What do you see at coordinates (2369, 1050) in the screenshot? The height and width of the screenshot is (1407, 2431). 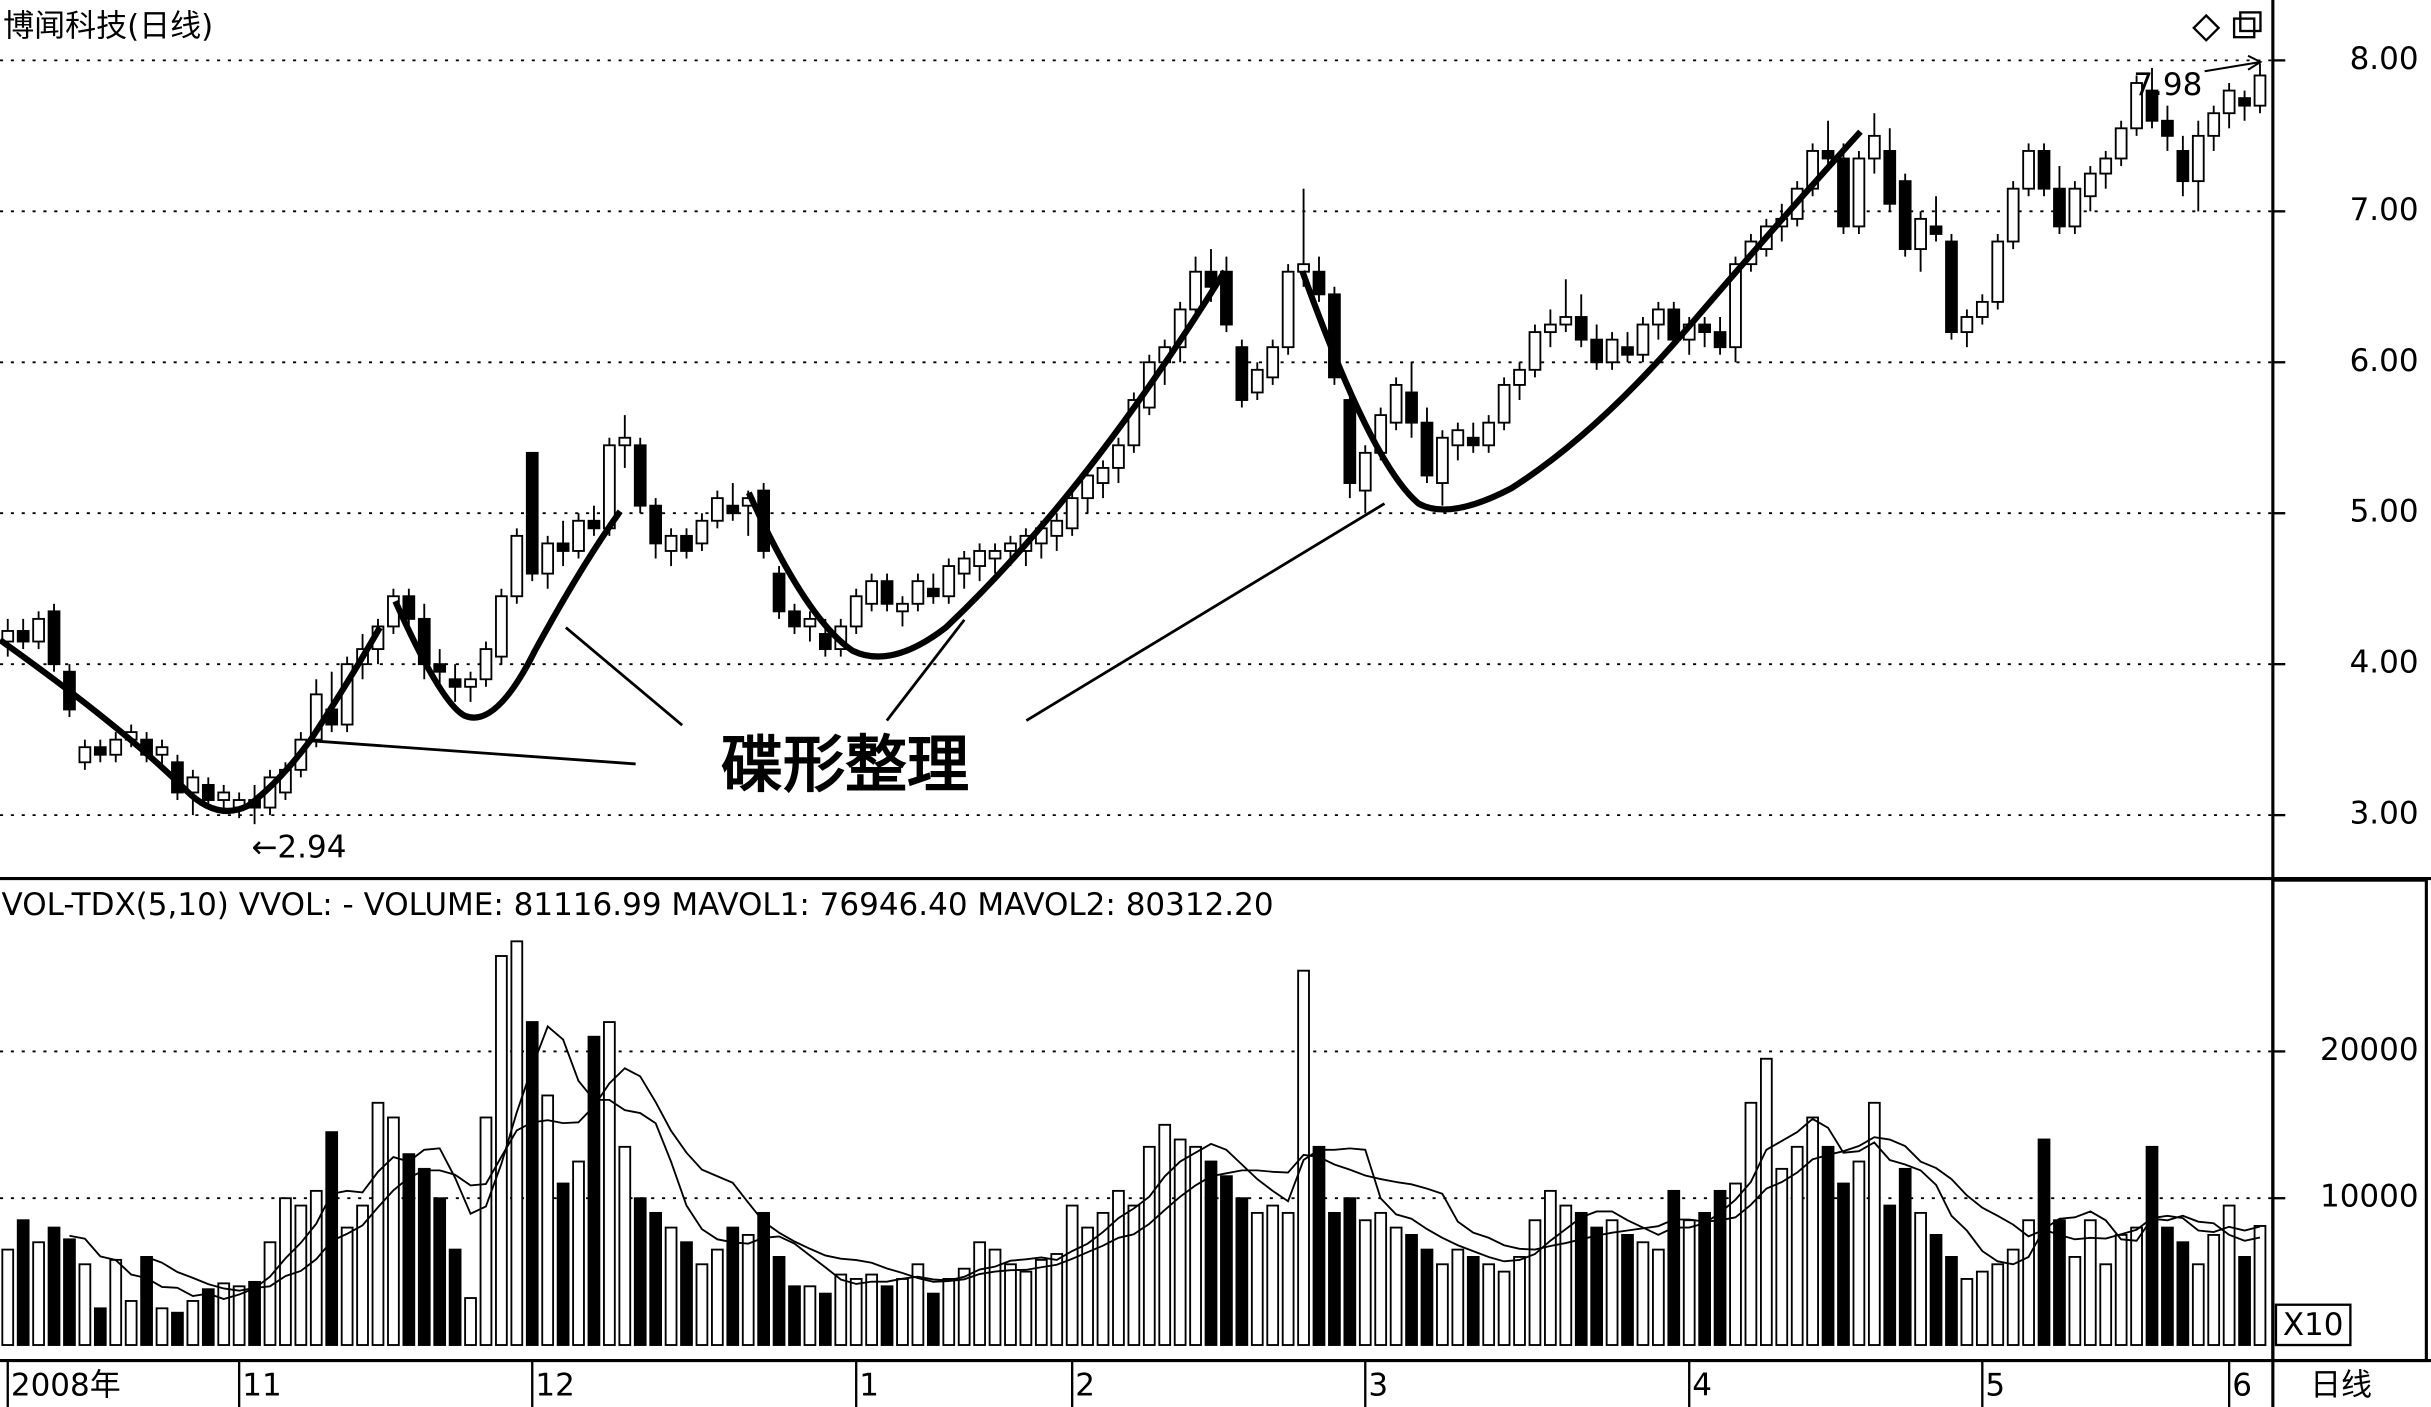 I see `y-tick-label: 20000` at bounding box center [2369, 1050].